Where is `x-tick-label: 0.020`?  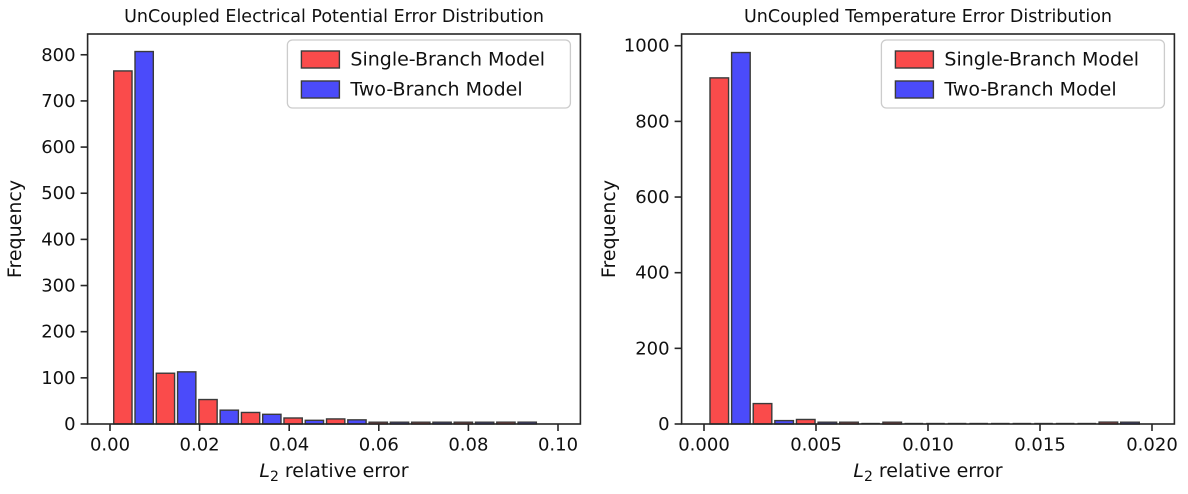
x-tick-label: 0.020 is located at coordinates (1152, 445).